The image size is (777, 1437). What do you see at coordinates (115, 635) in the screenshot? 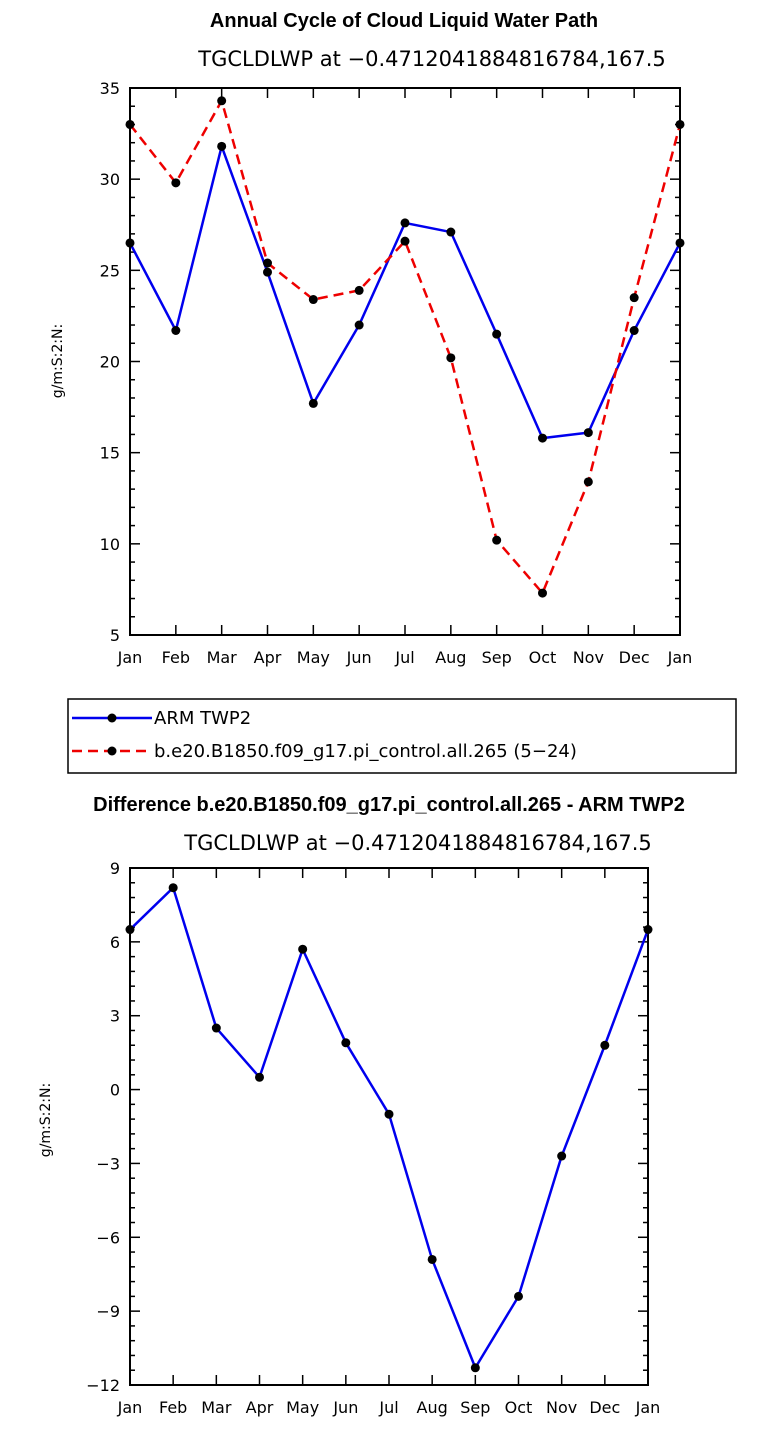
I see `chart1-ytick-label: 5` at bounding box center [115, 635].